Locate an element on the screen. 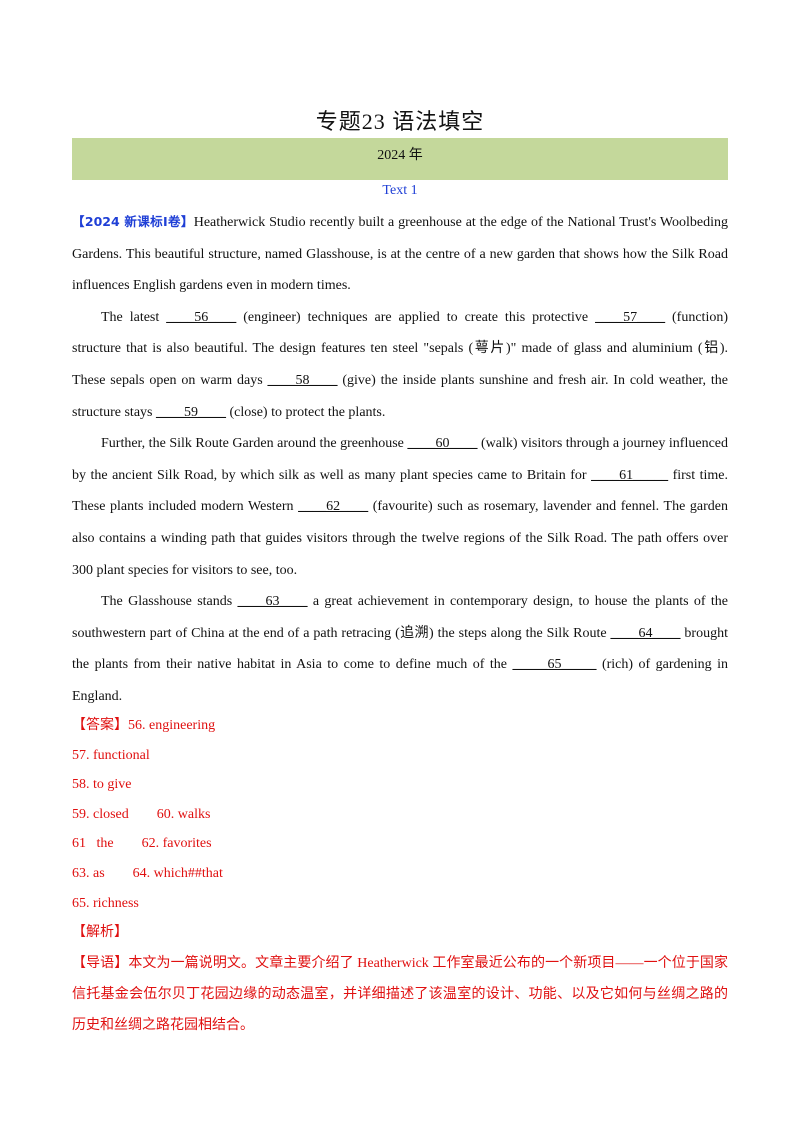  answer-line: 65. richness is located at coordinates (105, 903).